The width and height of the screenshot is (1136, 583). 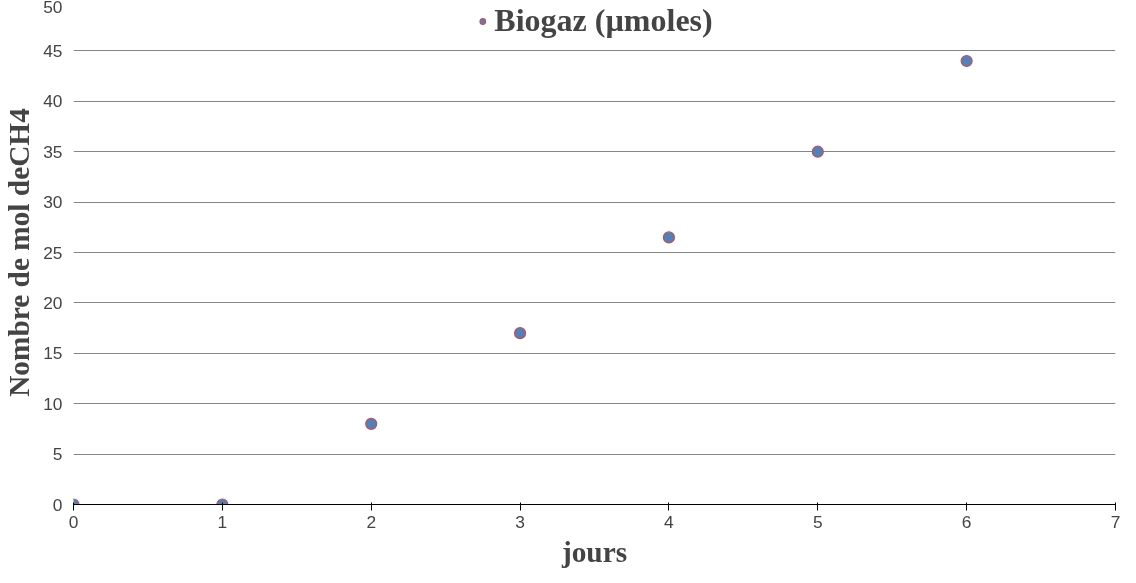 What do you see at coordinates (371, 521) in the screenshot?
I see `x-tick-label: 2` at bounding box center [371, 521].